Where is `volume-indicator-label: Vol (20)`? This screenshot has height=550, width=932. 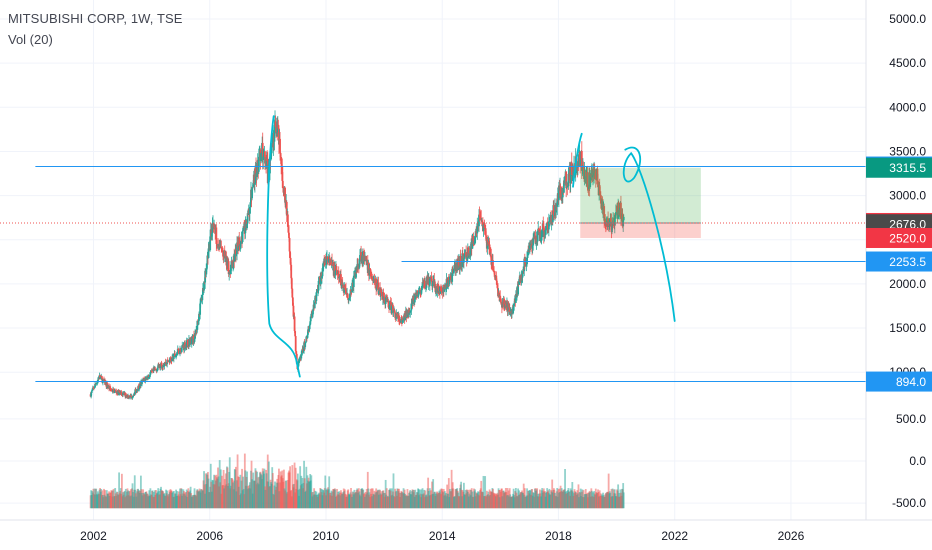
volume-indicator-label: Vol (20) is located at coordinates (30, 39).